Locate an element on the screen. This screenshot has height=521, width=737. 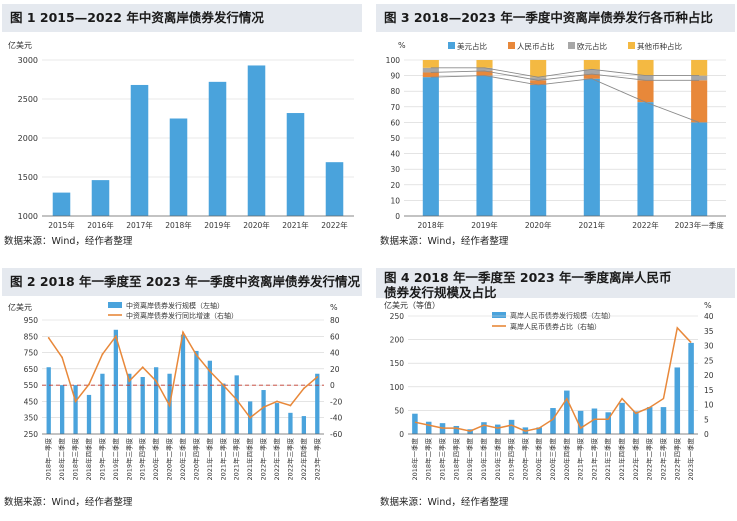
fig3-ytick-label: 10 is located at coordinates (395, 200).